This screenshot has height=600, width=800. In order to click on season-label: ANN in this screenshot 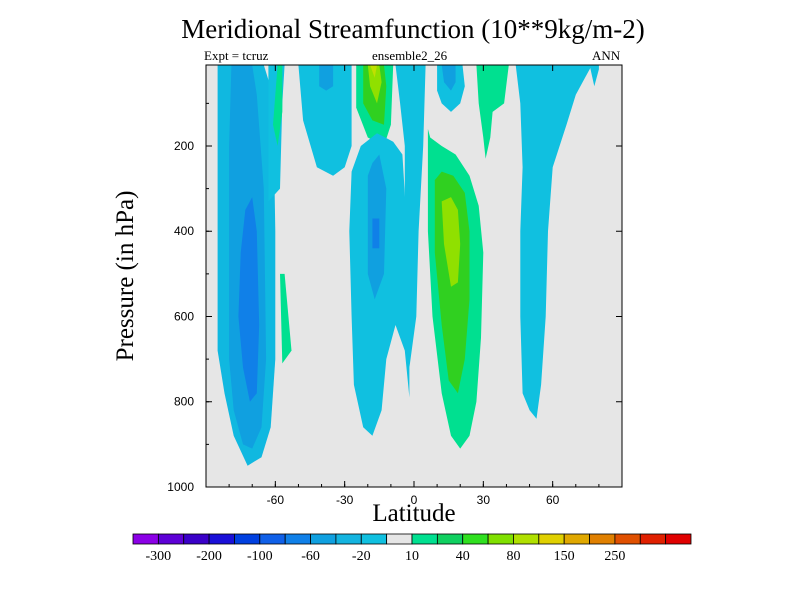, I will do `click(606, 55)`.